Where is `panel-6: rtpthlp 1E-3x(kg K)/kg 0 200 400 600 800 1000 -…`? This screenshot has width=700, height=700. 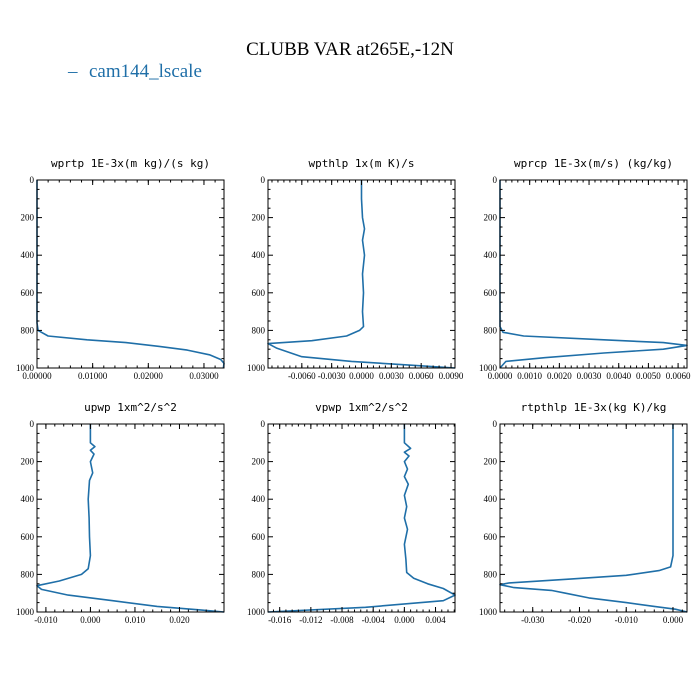
panel-6: rtpthlp 1E-3x(kg K)/kg 0 200 400 600 800 1000 -… is located at coordinates (583, 513).